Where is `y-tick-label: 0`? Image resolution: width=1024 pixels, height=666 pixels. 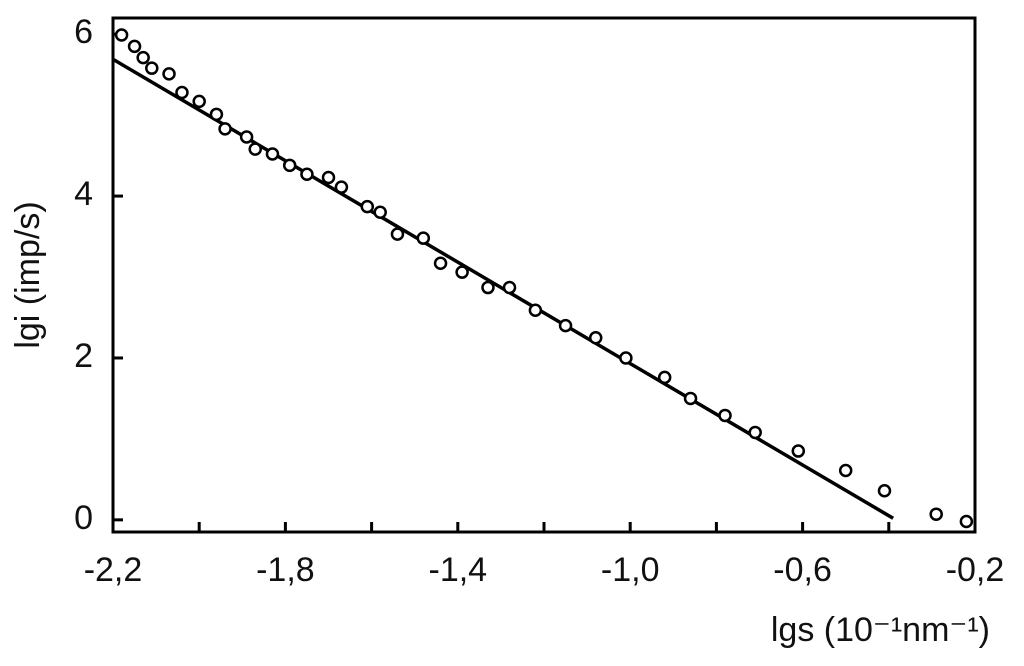 y-tick-label: 0 is located at coordinates (83, 518).